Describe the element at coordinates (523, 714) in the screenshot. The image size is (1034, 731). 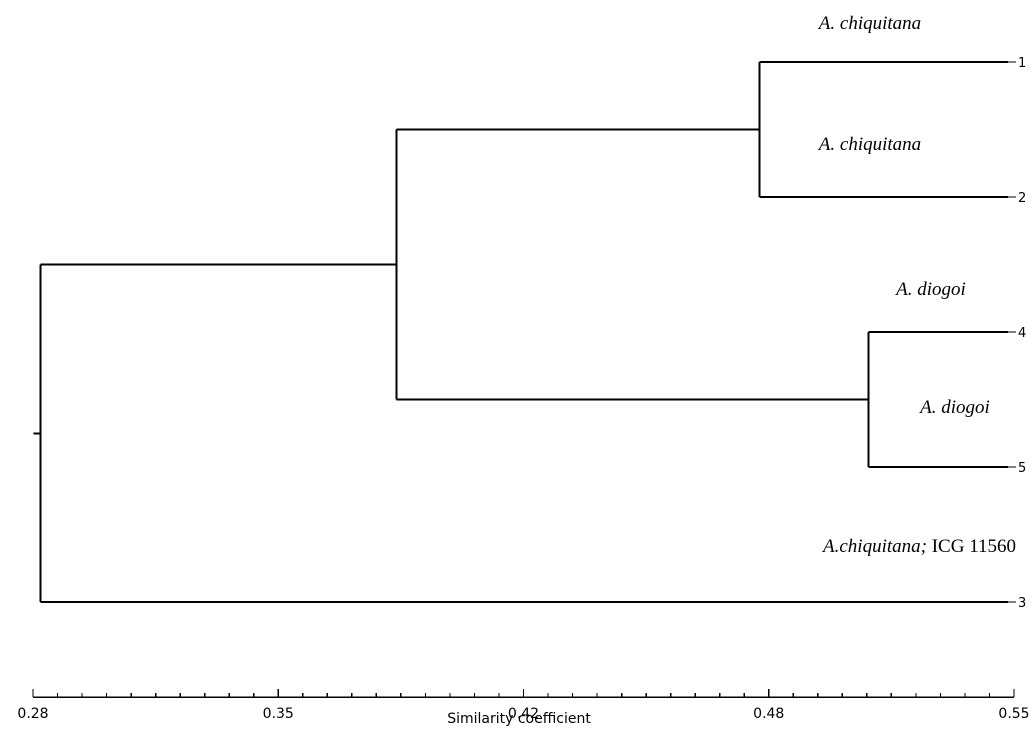
I see `x-tick-label-2: 0.42` at that location.